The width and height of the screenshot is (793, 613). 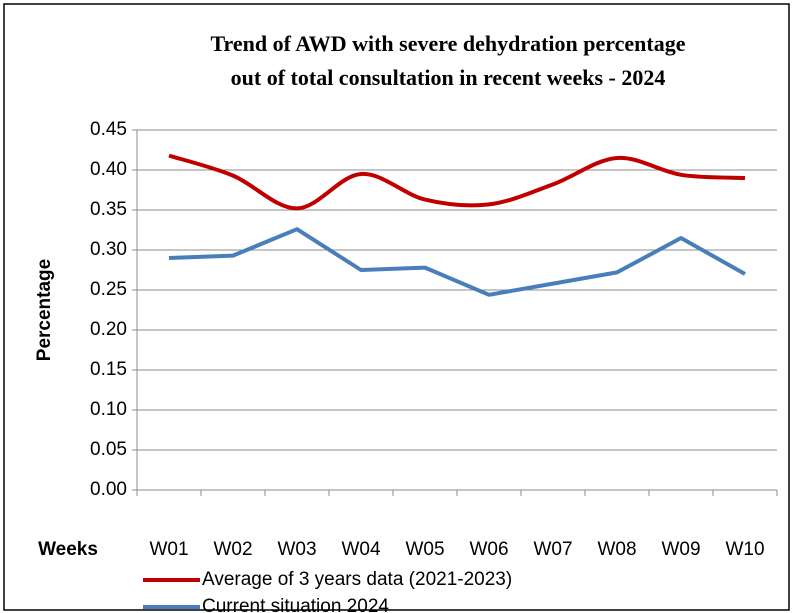 I want to click on x-tick-label: W05, so click(x=424, y=549).